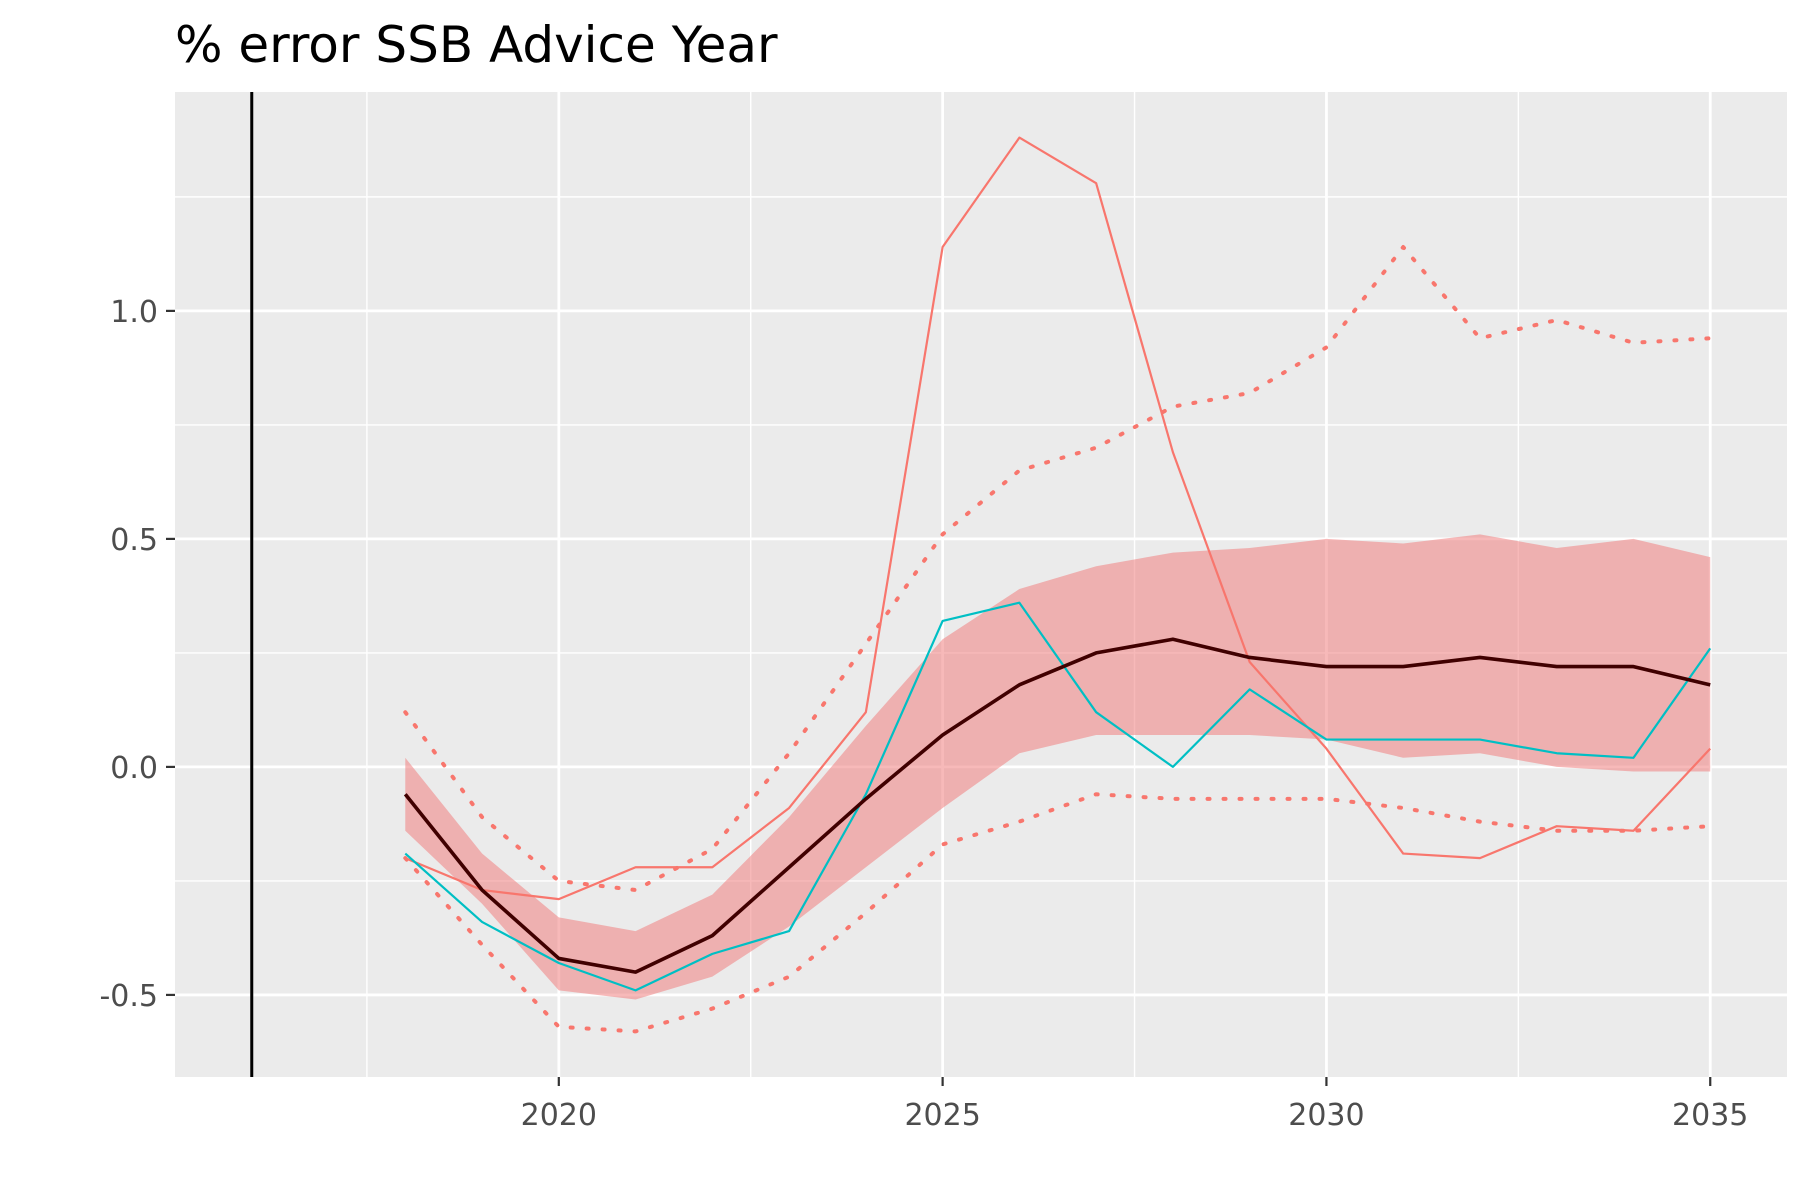 The height and width of the screenshot is (1200, 1800). Describe the element at coordinates (134, 312) in the screenshot. I see `y-tick-label: 1.0` at that location.